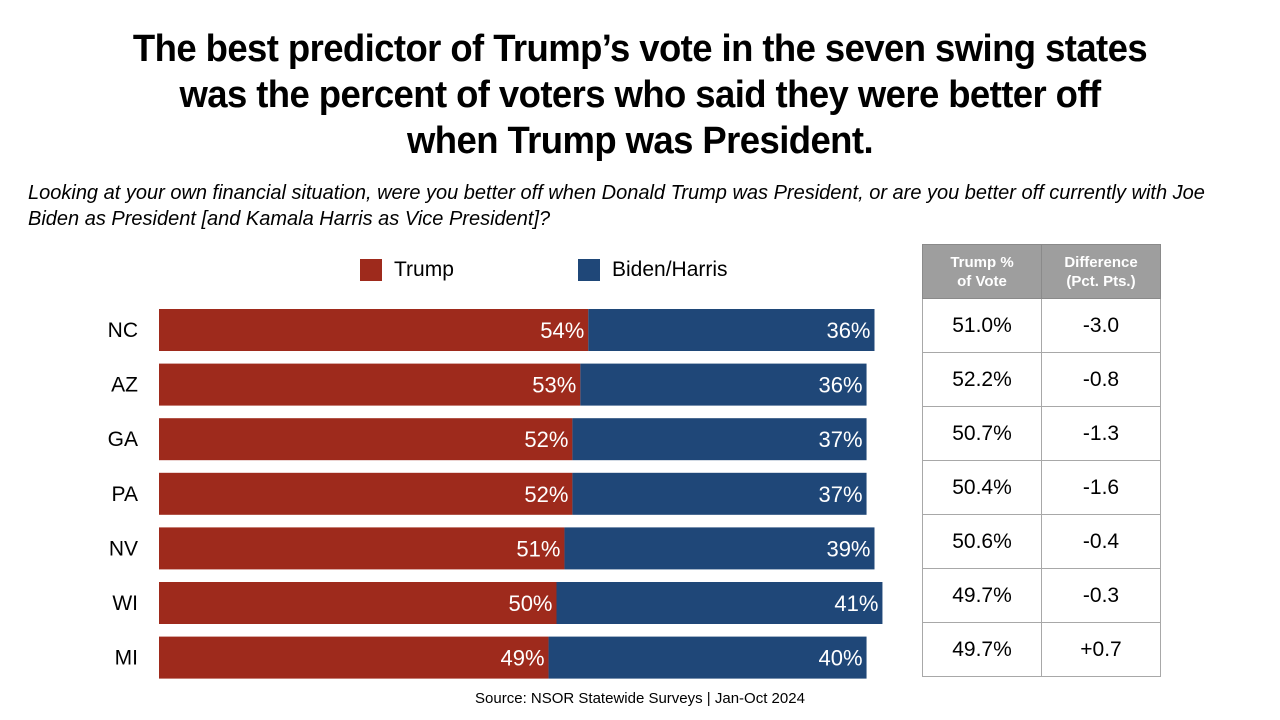 The height and width of the screenshot is (720, 1280). Describe the element at coordinates (123, 548) in the screenshot. I see `category-label-nv: NV` at that location.